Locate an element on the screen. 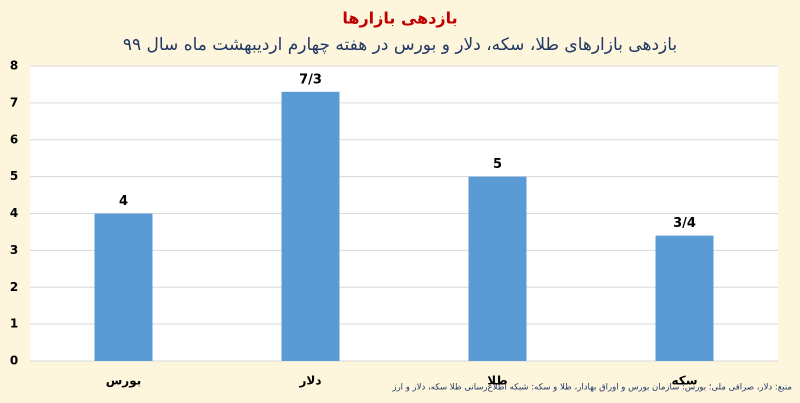 This screenshot has width=800, height=403. data-label: 5 is located at coordinates (497, 164).